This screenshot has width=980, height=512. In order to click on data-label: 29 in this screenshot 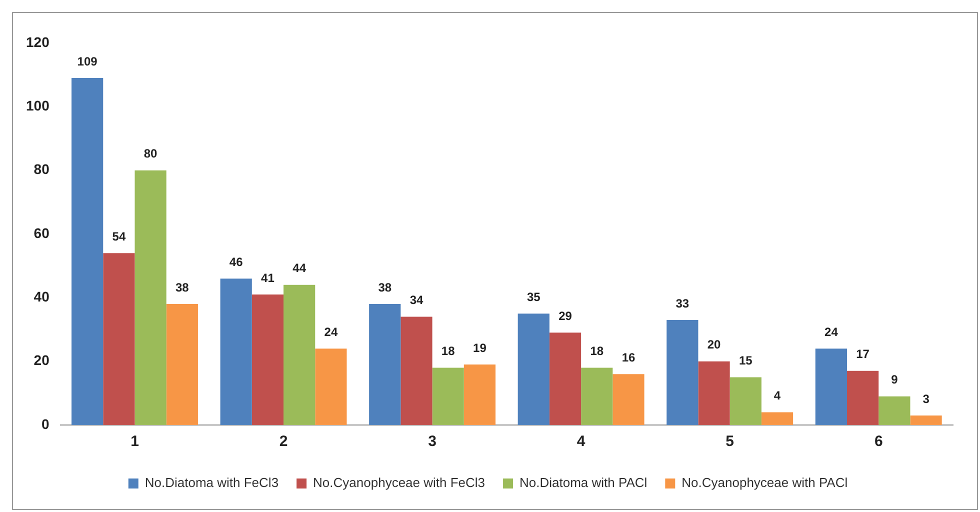, I will do `click(565, 315)`.